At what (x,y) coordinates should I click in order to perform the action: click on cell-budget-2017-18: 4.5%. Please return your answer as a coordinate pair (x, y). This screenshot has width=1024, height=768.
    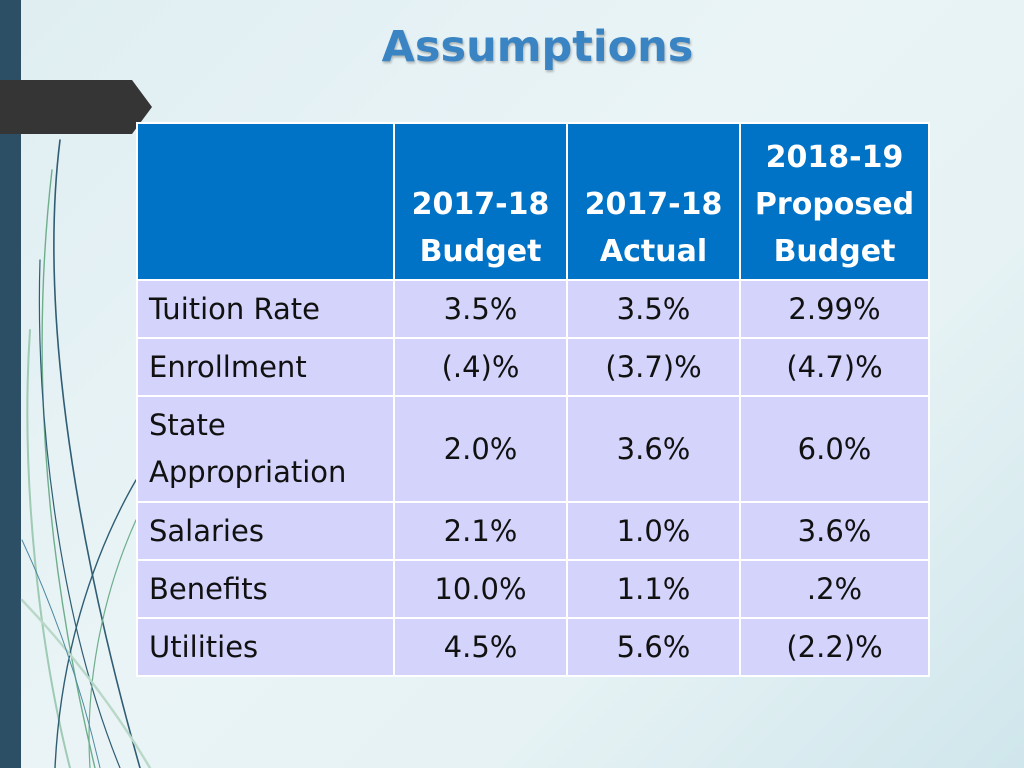
    Looking at the image, I should click on (480, 647).